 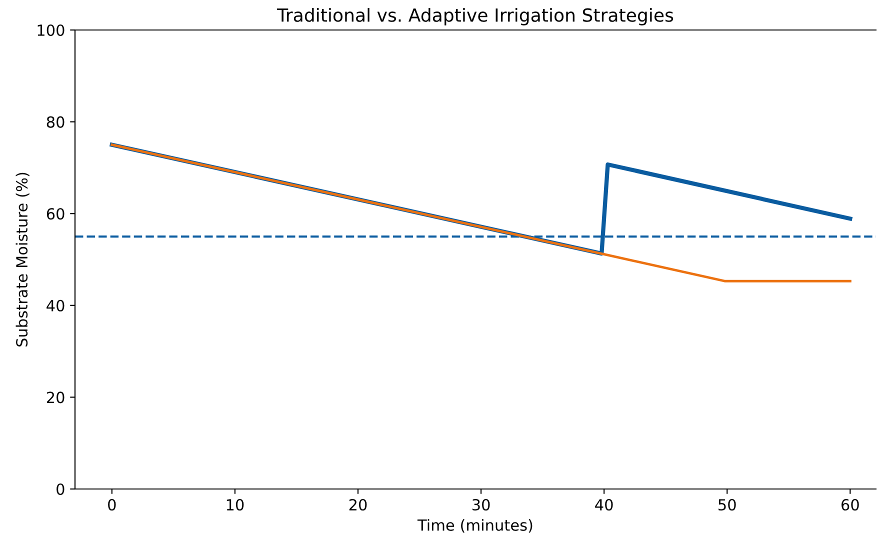 I want to click on y-tick-label: 20, so click(x=55, y=398).